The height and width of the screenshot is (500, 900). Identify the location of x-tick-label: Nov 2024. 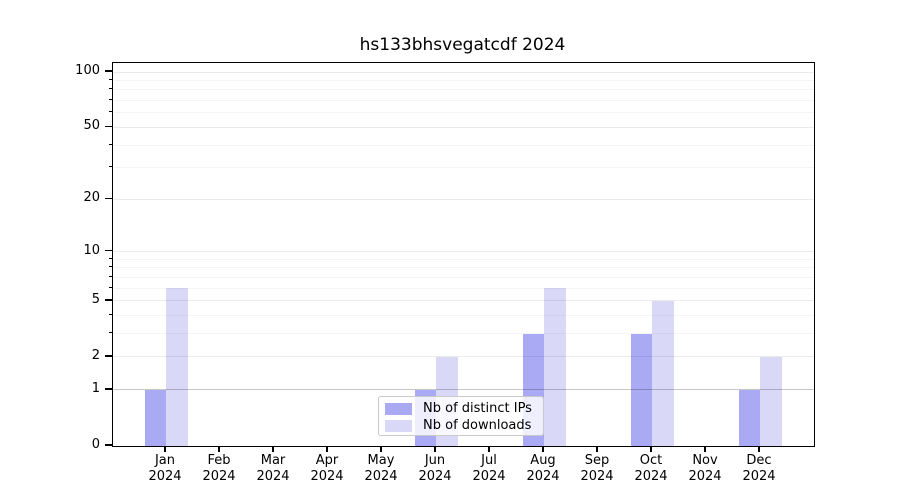
(705, 468).